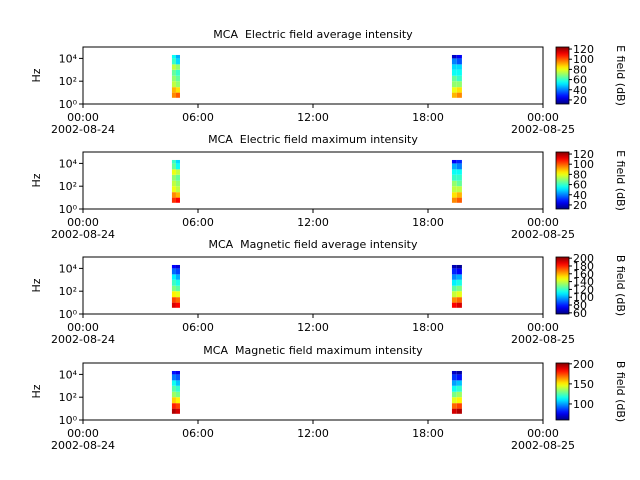  Describe the element at coordinates (313, 139) in the screenshot. I see `chart-title: MCA Electric field maximum intensity` at that location.